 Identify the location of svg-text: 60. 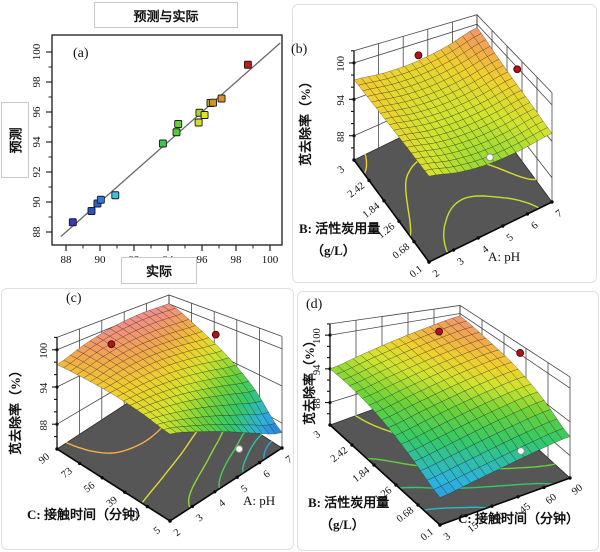
(551, 499).